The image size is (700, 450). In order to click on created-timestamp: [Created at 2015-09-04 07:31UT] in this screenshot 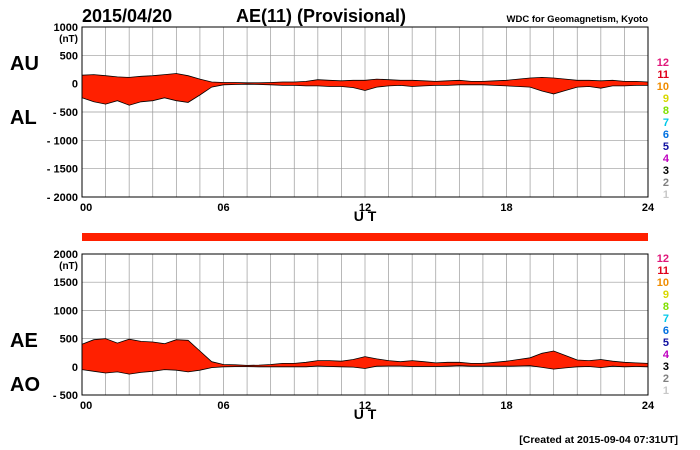, I will do `click(598, 440)`.